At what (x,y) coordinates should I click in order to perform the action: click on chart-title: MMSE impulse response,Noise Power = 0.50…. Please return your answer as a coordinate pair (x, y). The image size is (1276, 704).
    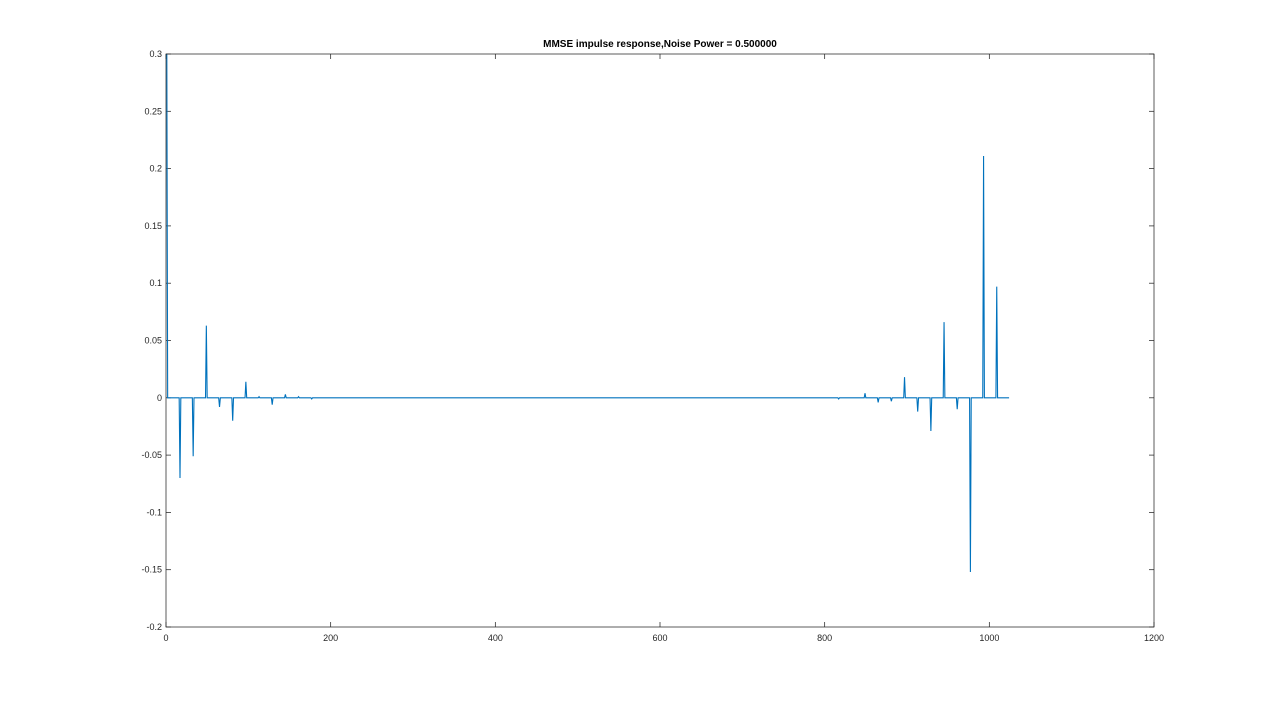
    Looking at the image, I should click on (660, 44).